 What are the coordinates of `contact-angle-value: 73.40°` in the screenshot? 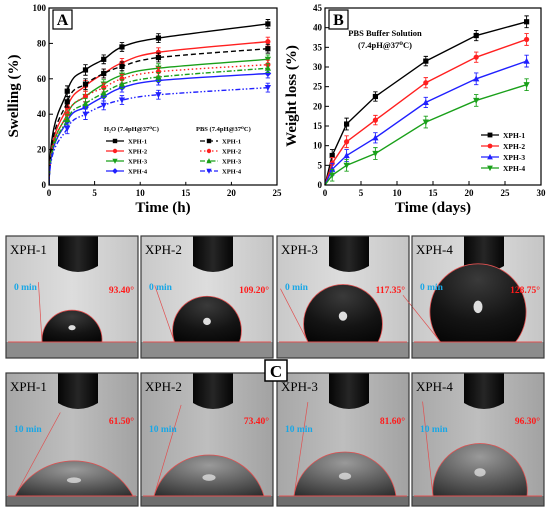 It's located at (256, 421).